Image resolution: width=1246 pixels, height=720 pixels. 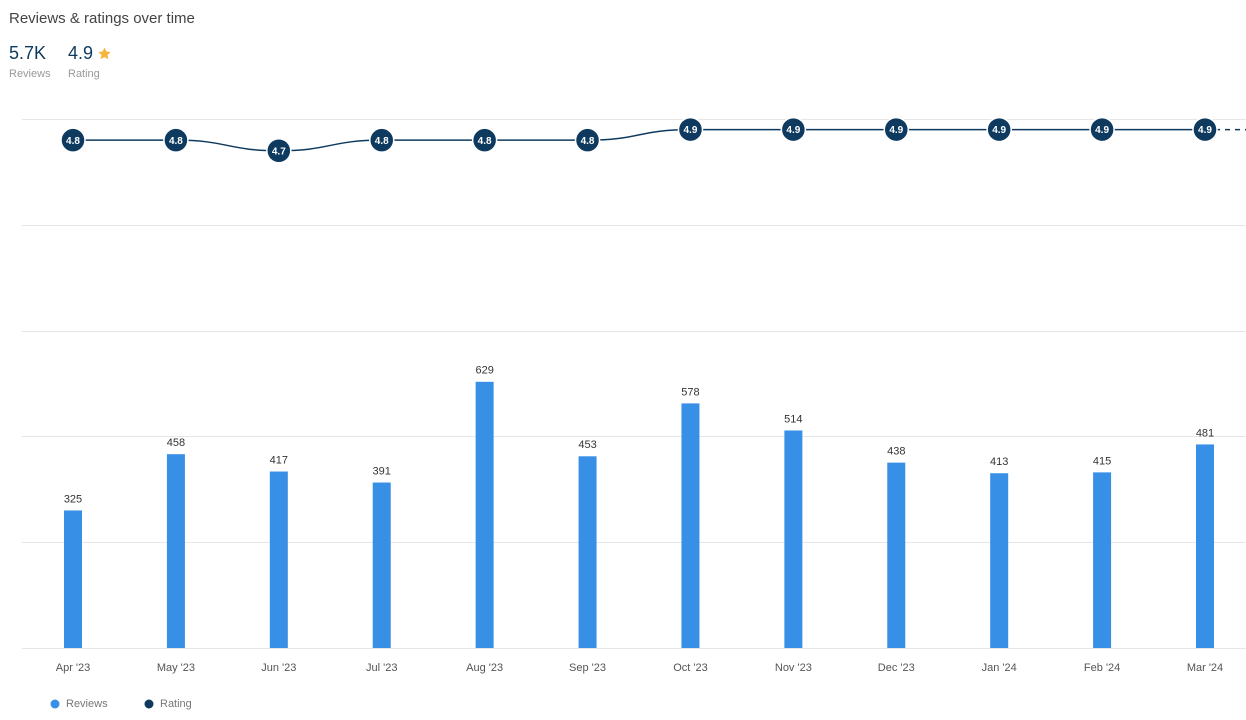 What do you see at coordinates (1205, 668) in the screenshot?
I see `x-tick-label: Mar '24` at bounding box center [1205, 668].